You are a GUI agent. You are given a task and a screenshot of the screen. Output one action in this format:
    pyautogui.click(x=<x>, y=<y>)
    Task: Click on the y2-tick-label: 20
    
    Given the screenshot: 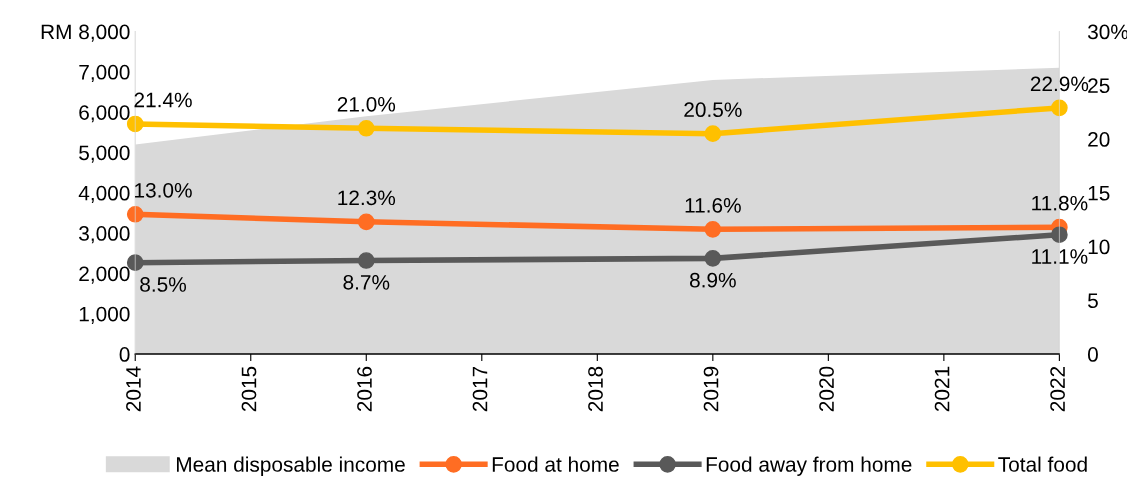 What is the action you would take?
    pyautogui.click(x=1099, y=139)
    